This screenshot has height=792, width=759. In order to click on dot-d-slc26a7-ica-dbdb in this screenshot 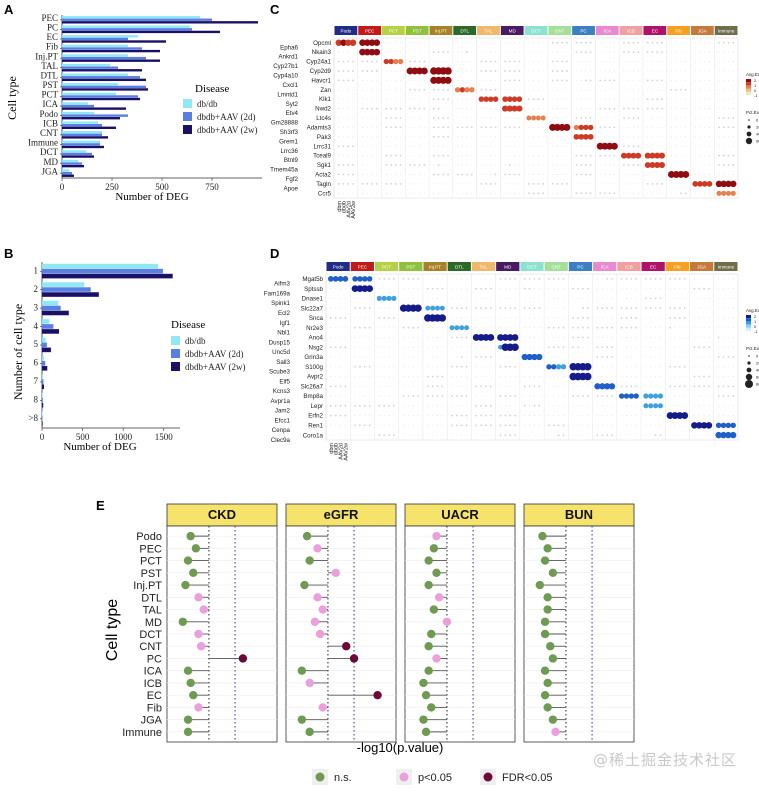, I will do `click(602, 386)`.